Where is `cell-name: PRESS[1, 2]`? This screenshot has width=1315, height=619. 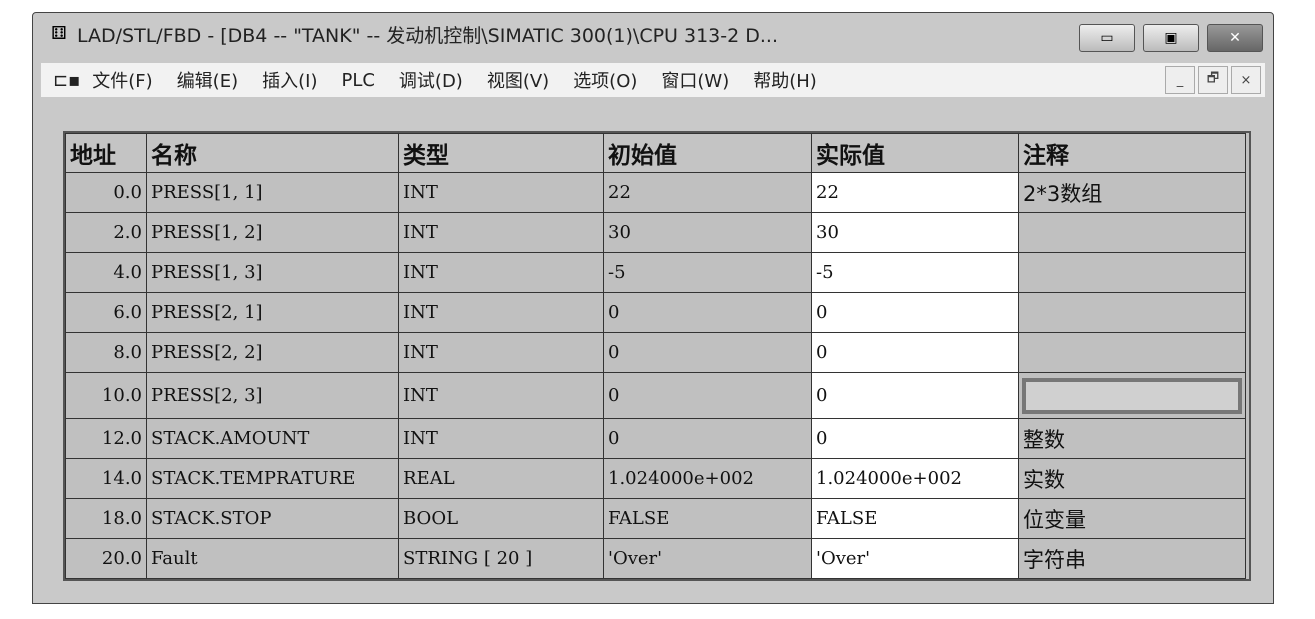 cell-name: PRESS[1, 2] is located at coordinates (272, 232).